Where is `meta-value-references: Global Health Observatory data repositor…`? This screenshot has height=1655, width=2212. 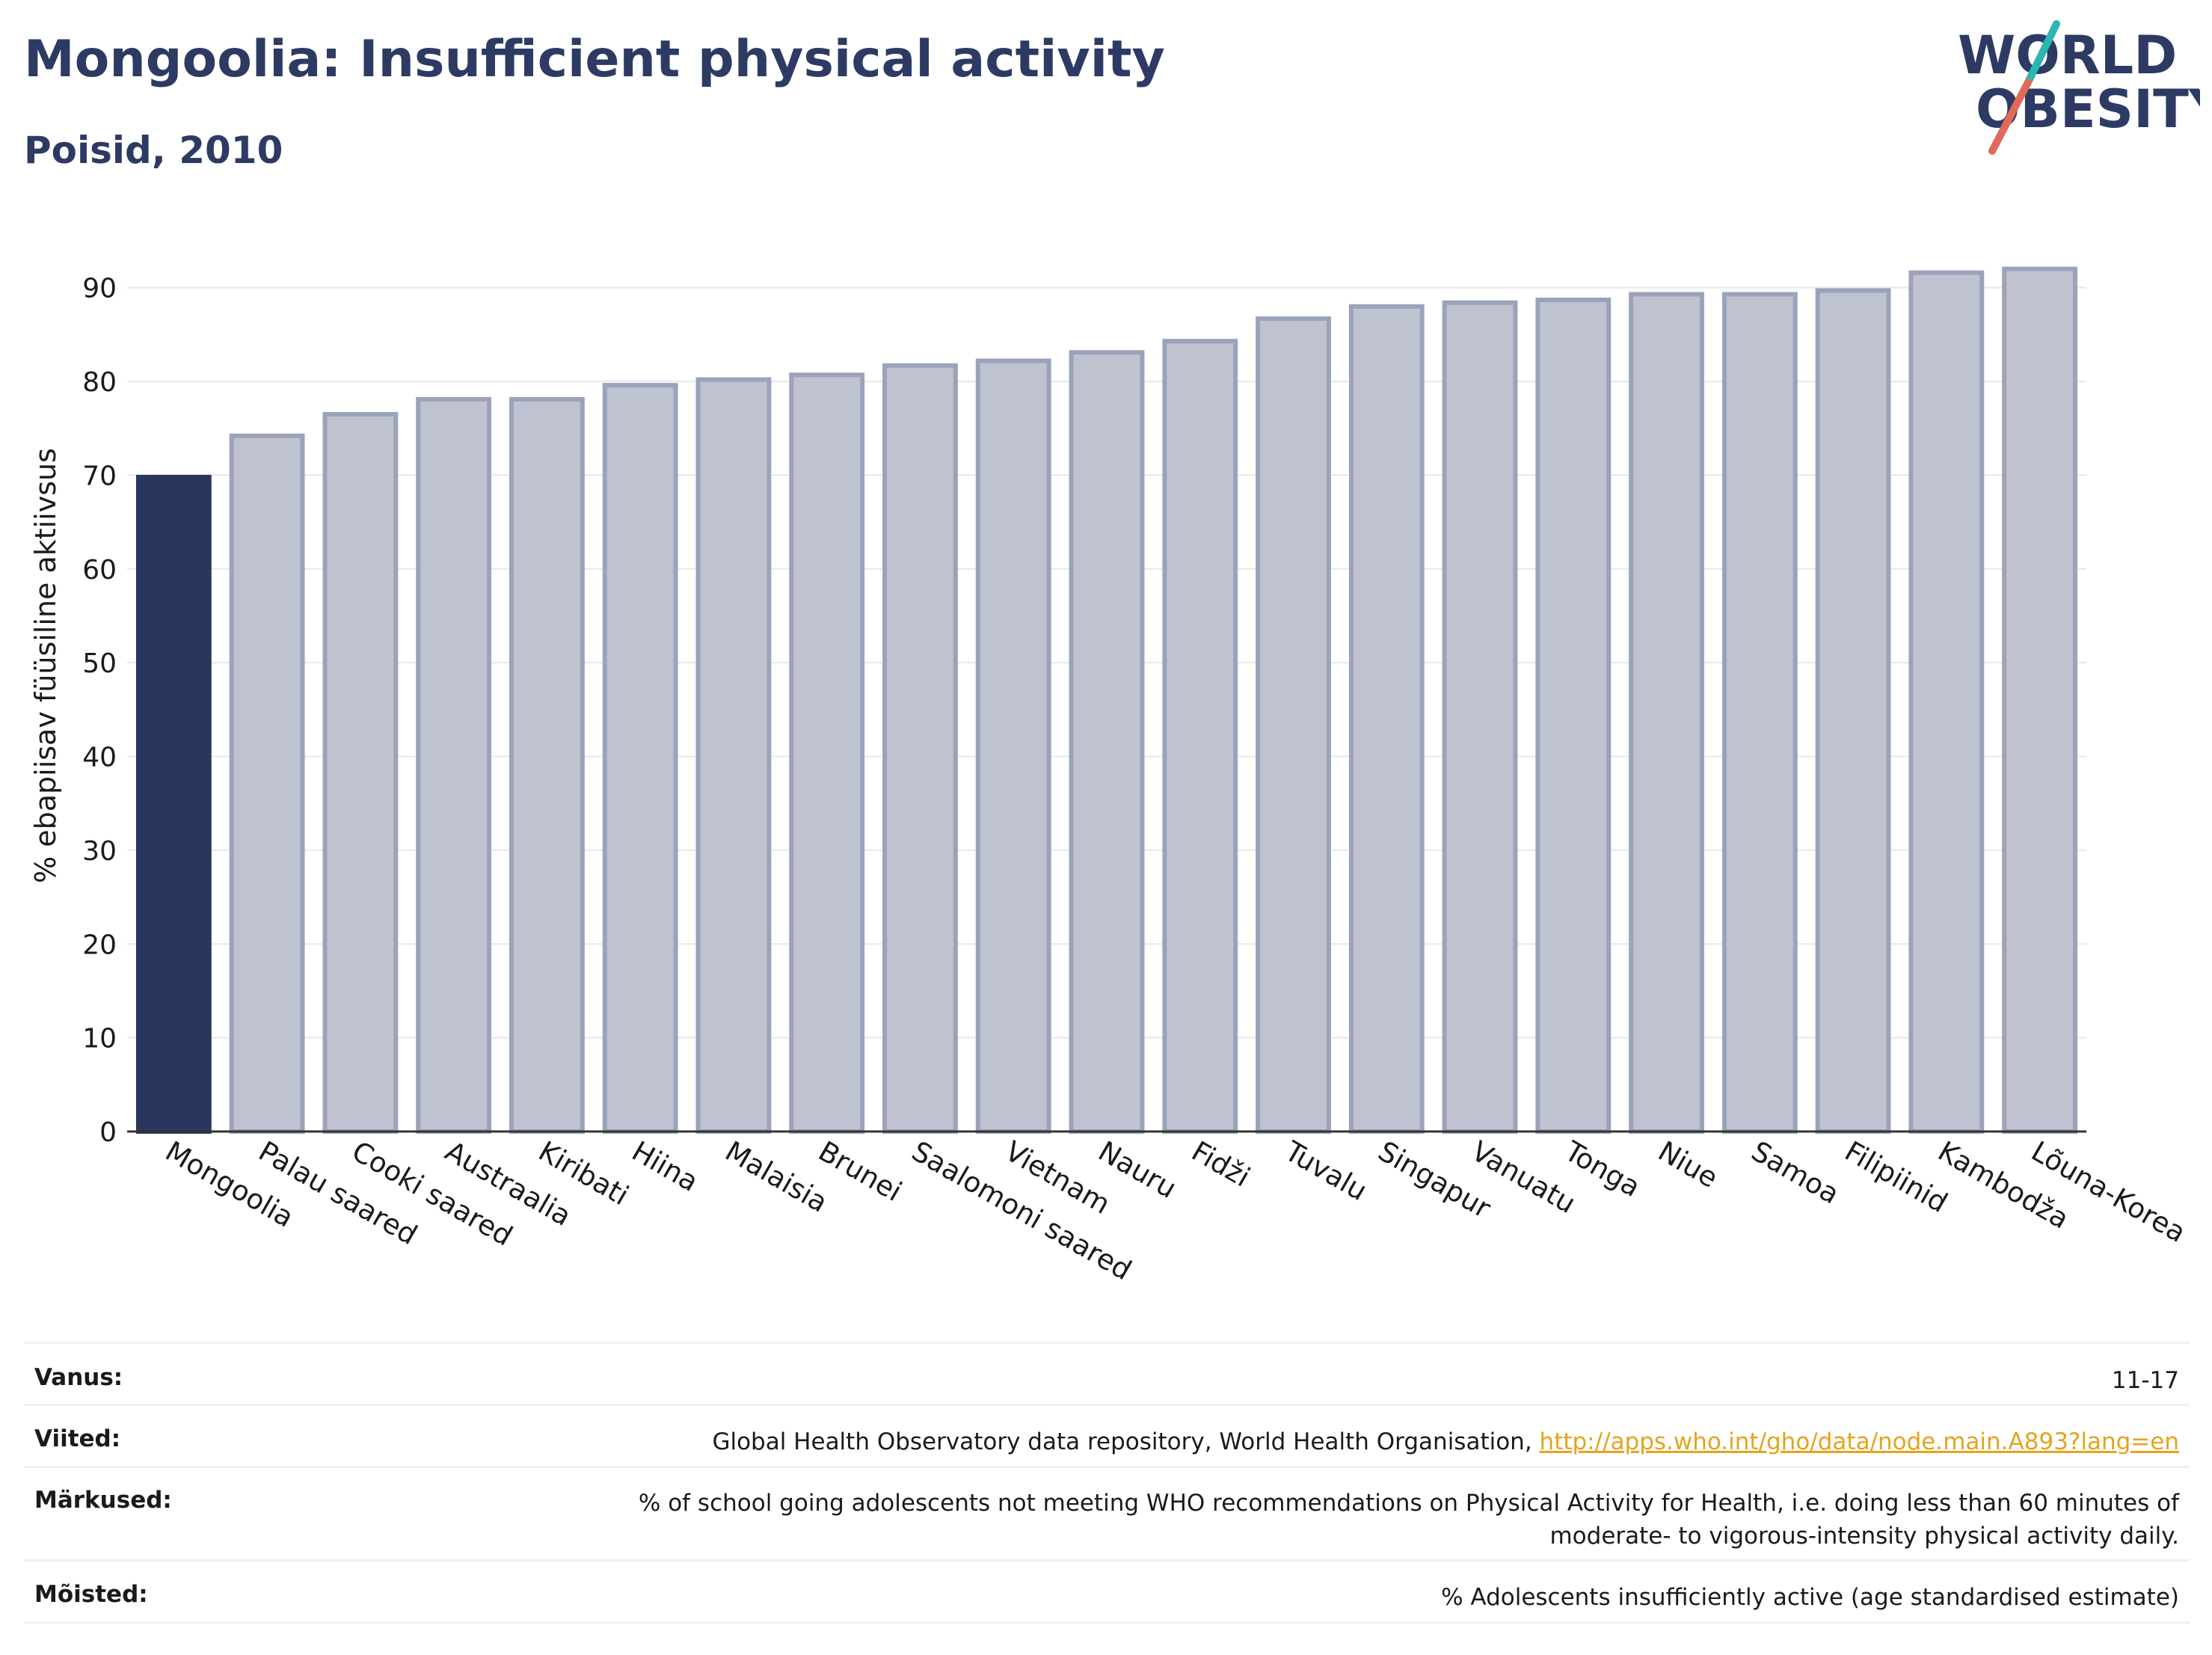
meta-value-references: Global Health Observatory data repositor… is located at coordinates (1445, 1441).